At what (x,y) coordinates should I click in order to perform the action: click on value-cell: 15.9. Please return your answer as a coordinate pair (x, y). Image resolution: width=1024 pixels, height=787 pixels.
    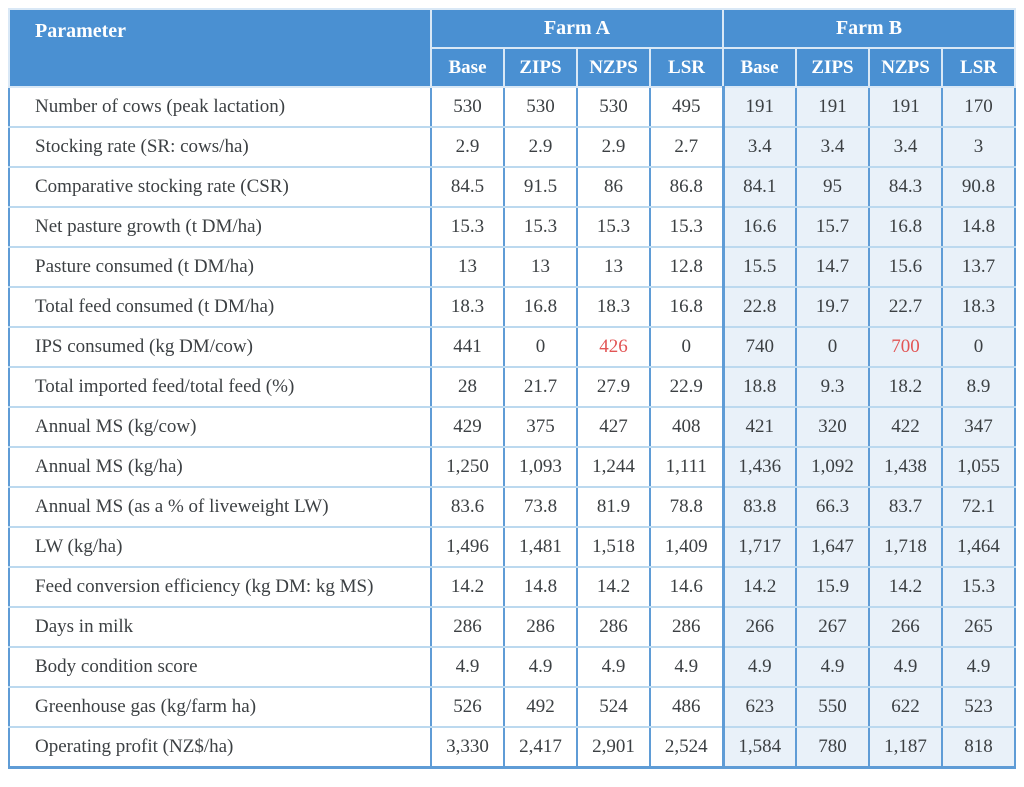
    Looking at the image, I should click on (832, 587).